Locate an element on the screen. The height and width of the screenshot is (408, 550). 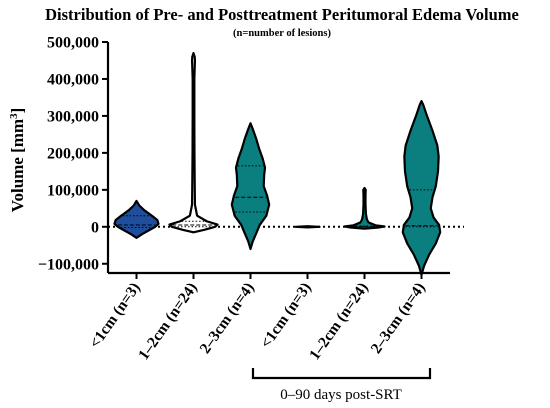
y-tick-label: 400,000 is located at coordinates (73, 79).